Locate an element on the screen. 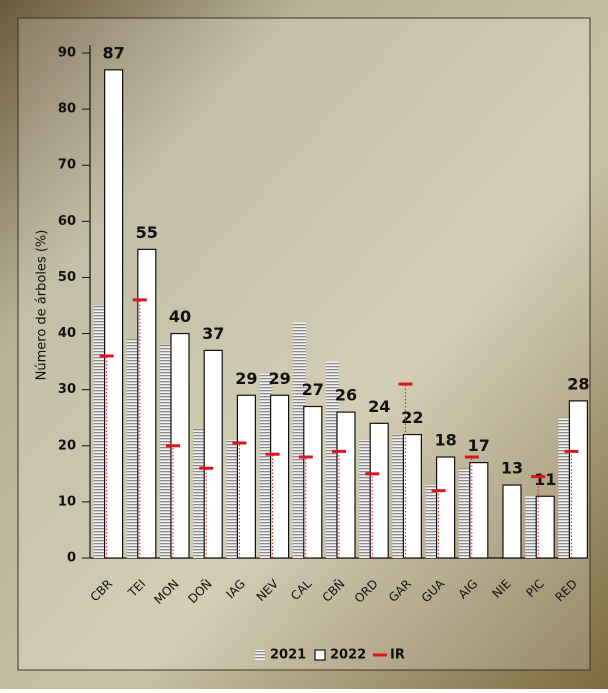  y-tick-label: 90 is located at coordinates (67, 53).